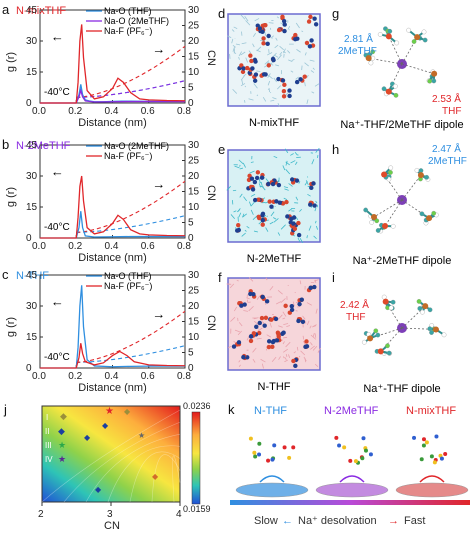 This screenshot has width=474, height=534. What do you see at coordinates (184, 376) in the screenshot?
I see `x-tick-label: 0.8` at bounding box center [184, 376].